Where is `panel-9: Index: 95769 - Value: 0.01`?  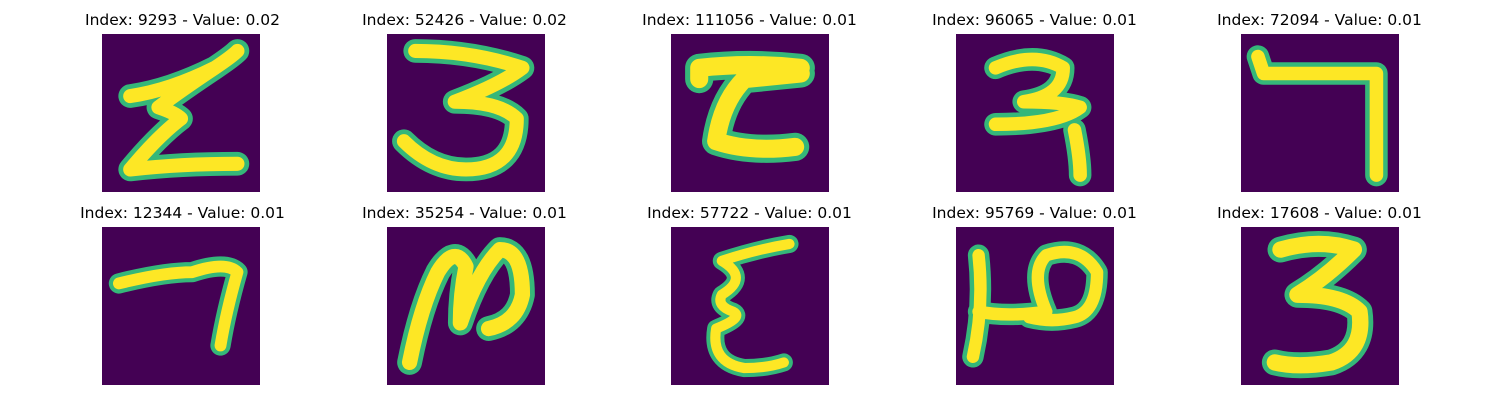 panel-9: Index: 95769 - Value: 0.01 is located at coordinates (1034, 289).